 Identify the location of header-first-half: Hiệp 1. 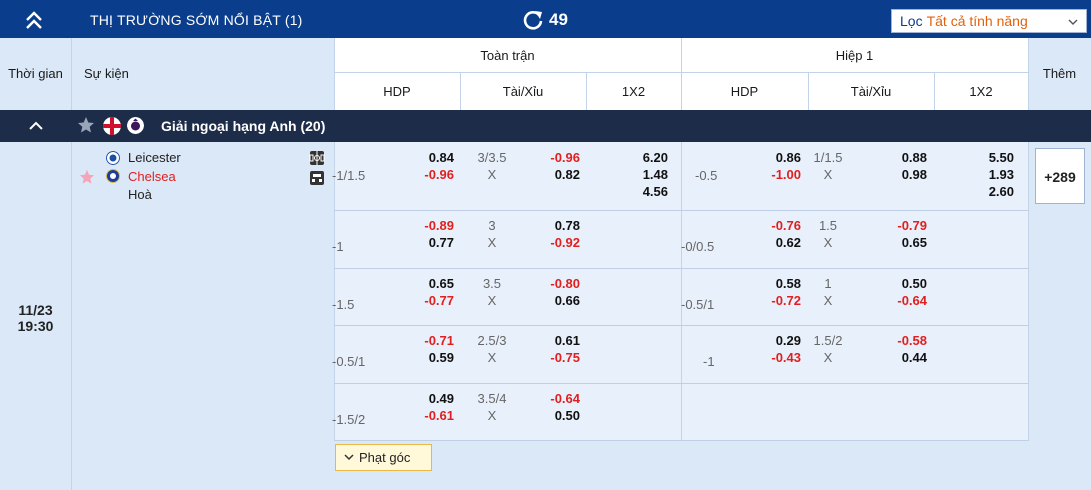
(854, 55).